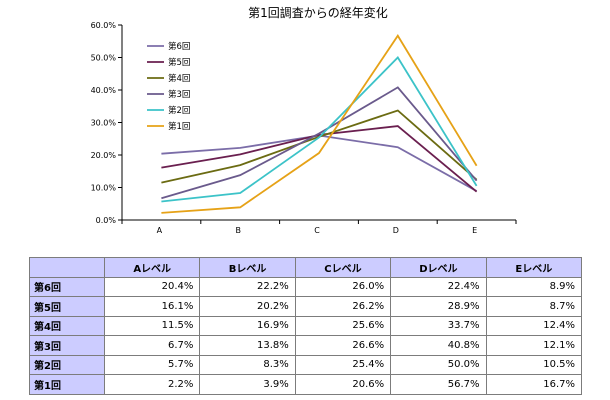 The height and width of the screenshot is (400, 610). I want to click on row-header: 第5回, so click(67, 306).